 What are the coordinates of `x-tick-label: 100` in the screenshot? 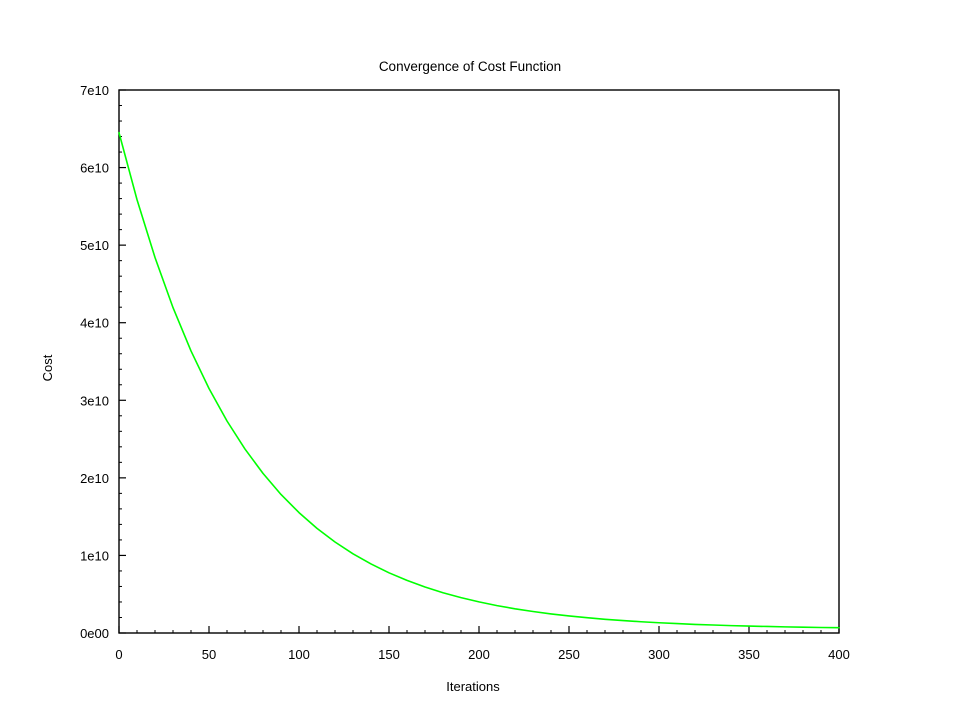 It's located at (299, 654).